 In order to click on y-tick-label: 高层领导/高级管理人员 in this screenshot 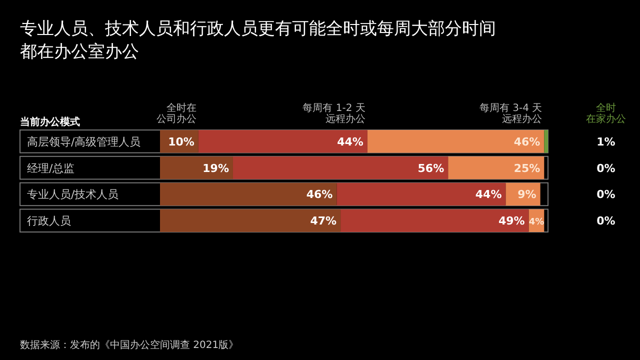, I will do `click(84, 141)`.